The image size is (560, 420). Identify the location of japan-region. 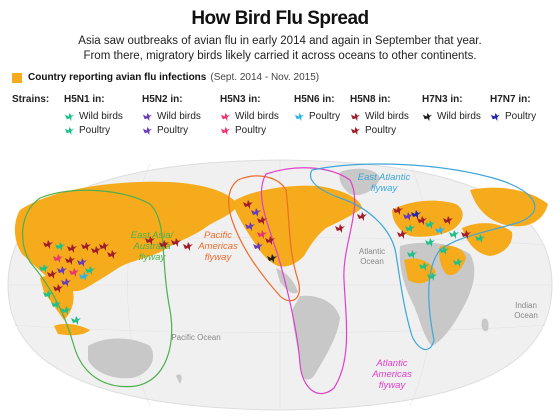
(117, 255).